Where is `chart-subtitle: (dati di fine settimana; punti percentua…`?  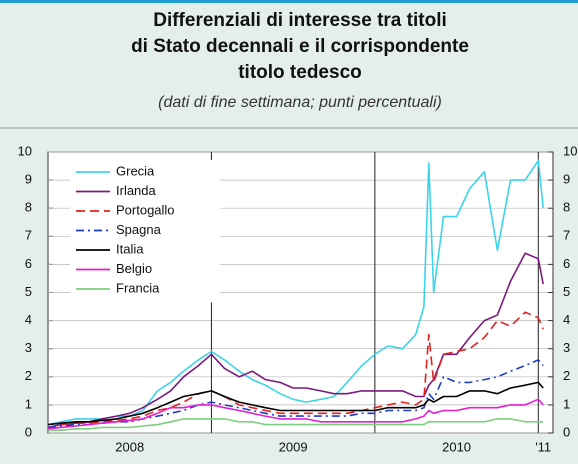
chart-subtitle: (dati di fine settimana; punti percentua… is located at coordinates (300, 102).